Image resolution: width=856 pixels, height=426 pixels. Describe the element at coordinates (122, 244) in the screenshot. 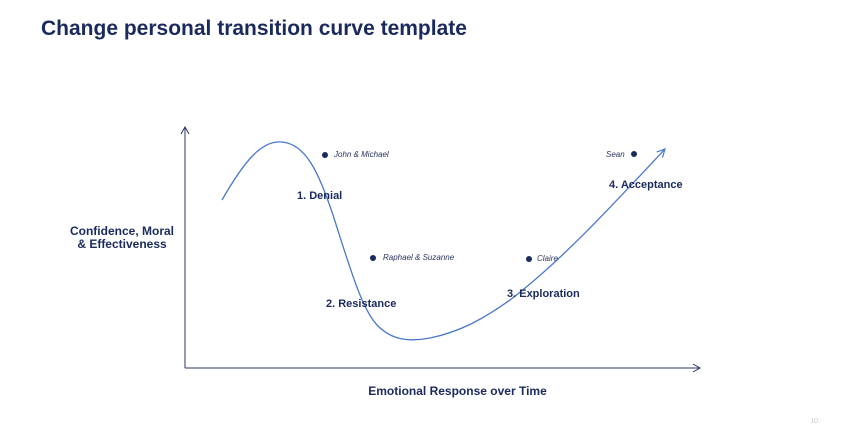

I see `y-axis-label-line2: & Effectiveness` at that location.